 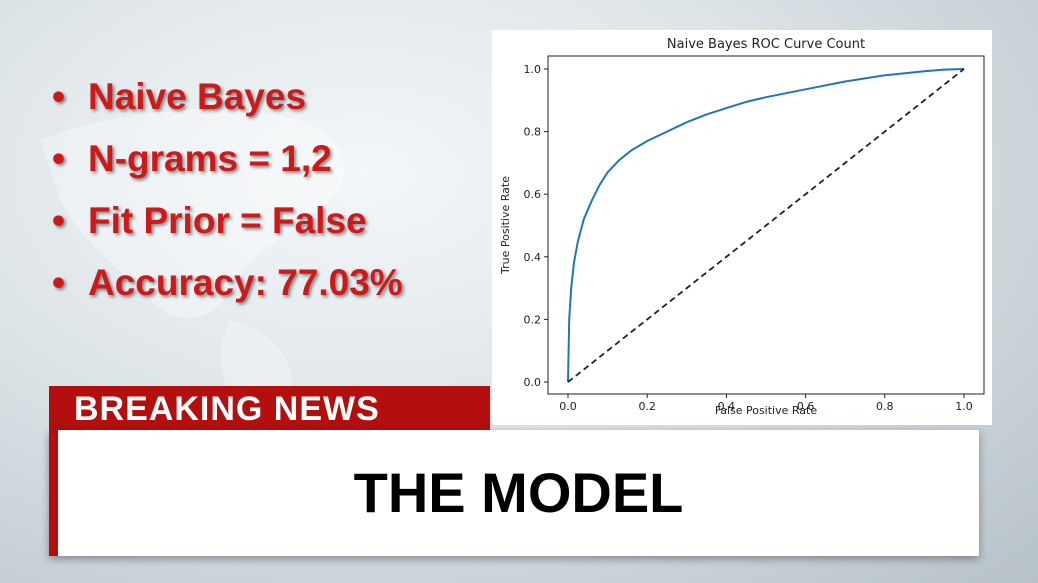 I want to click on bullet-item-model: • Naive Bayes, so click(x=226, y=103).